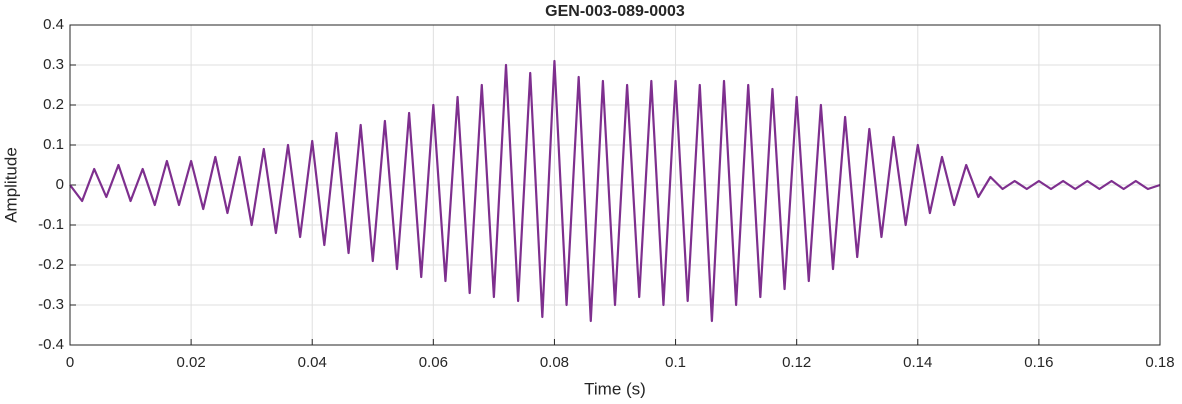 The image size is (1182, 404). I want to click on y-tick-label: 0.3, so click(53, 64).